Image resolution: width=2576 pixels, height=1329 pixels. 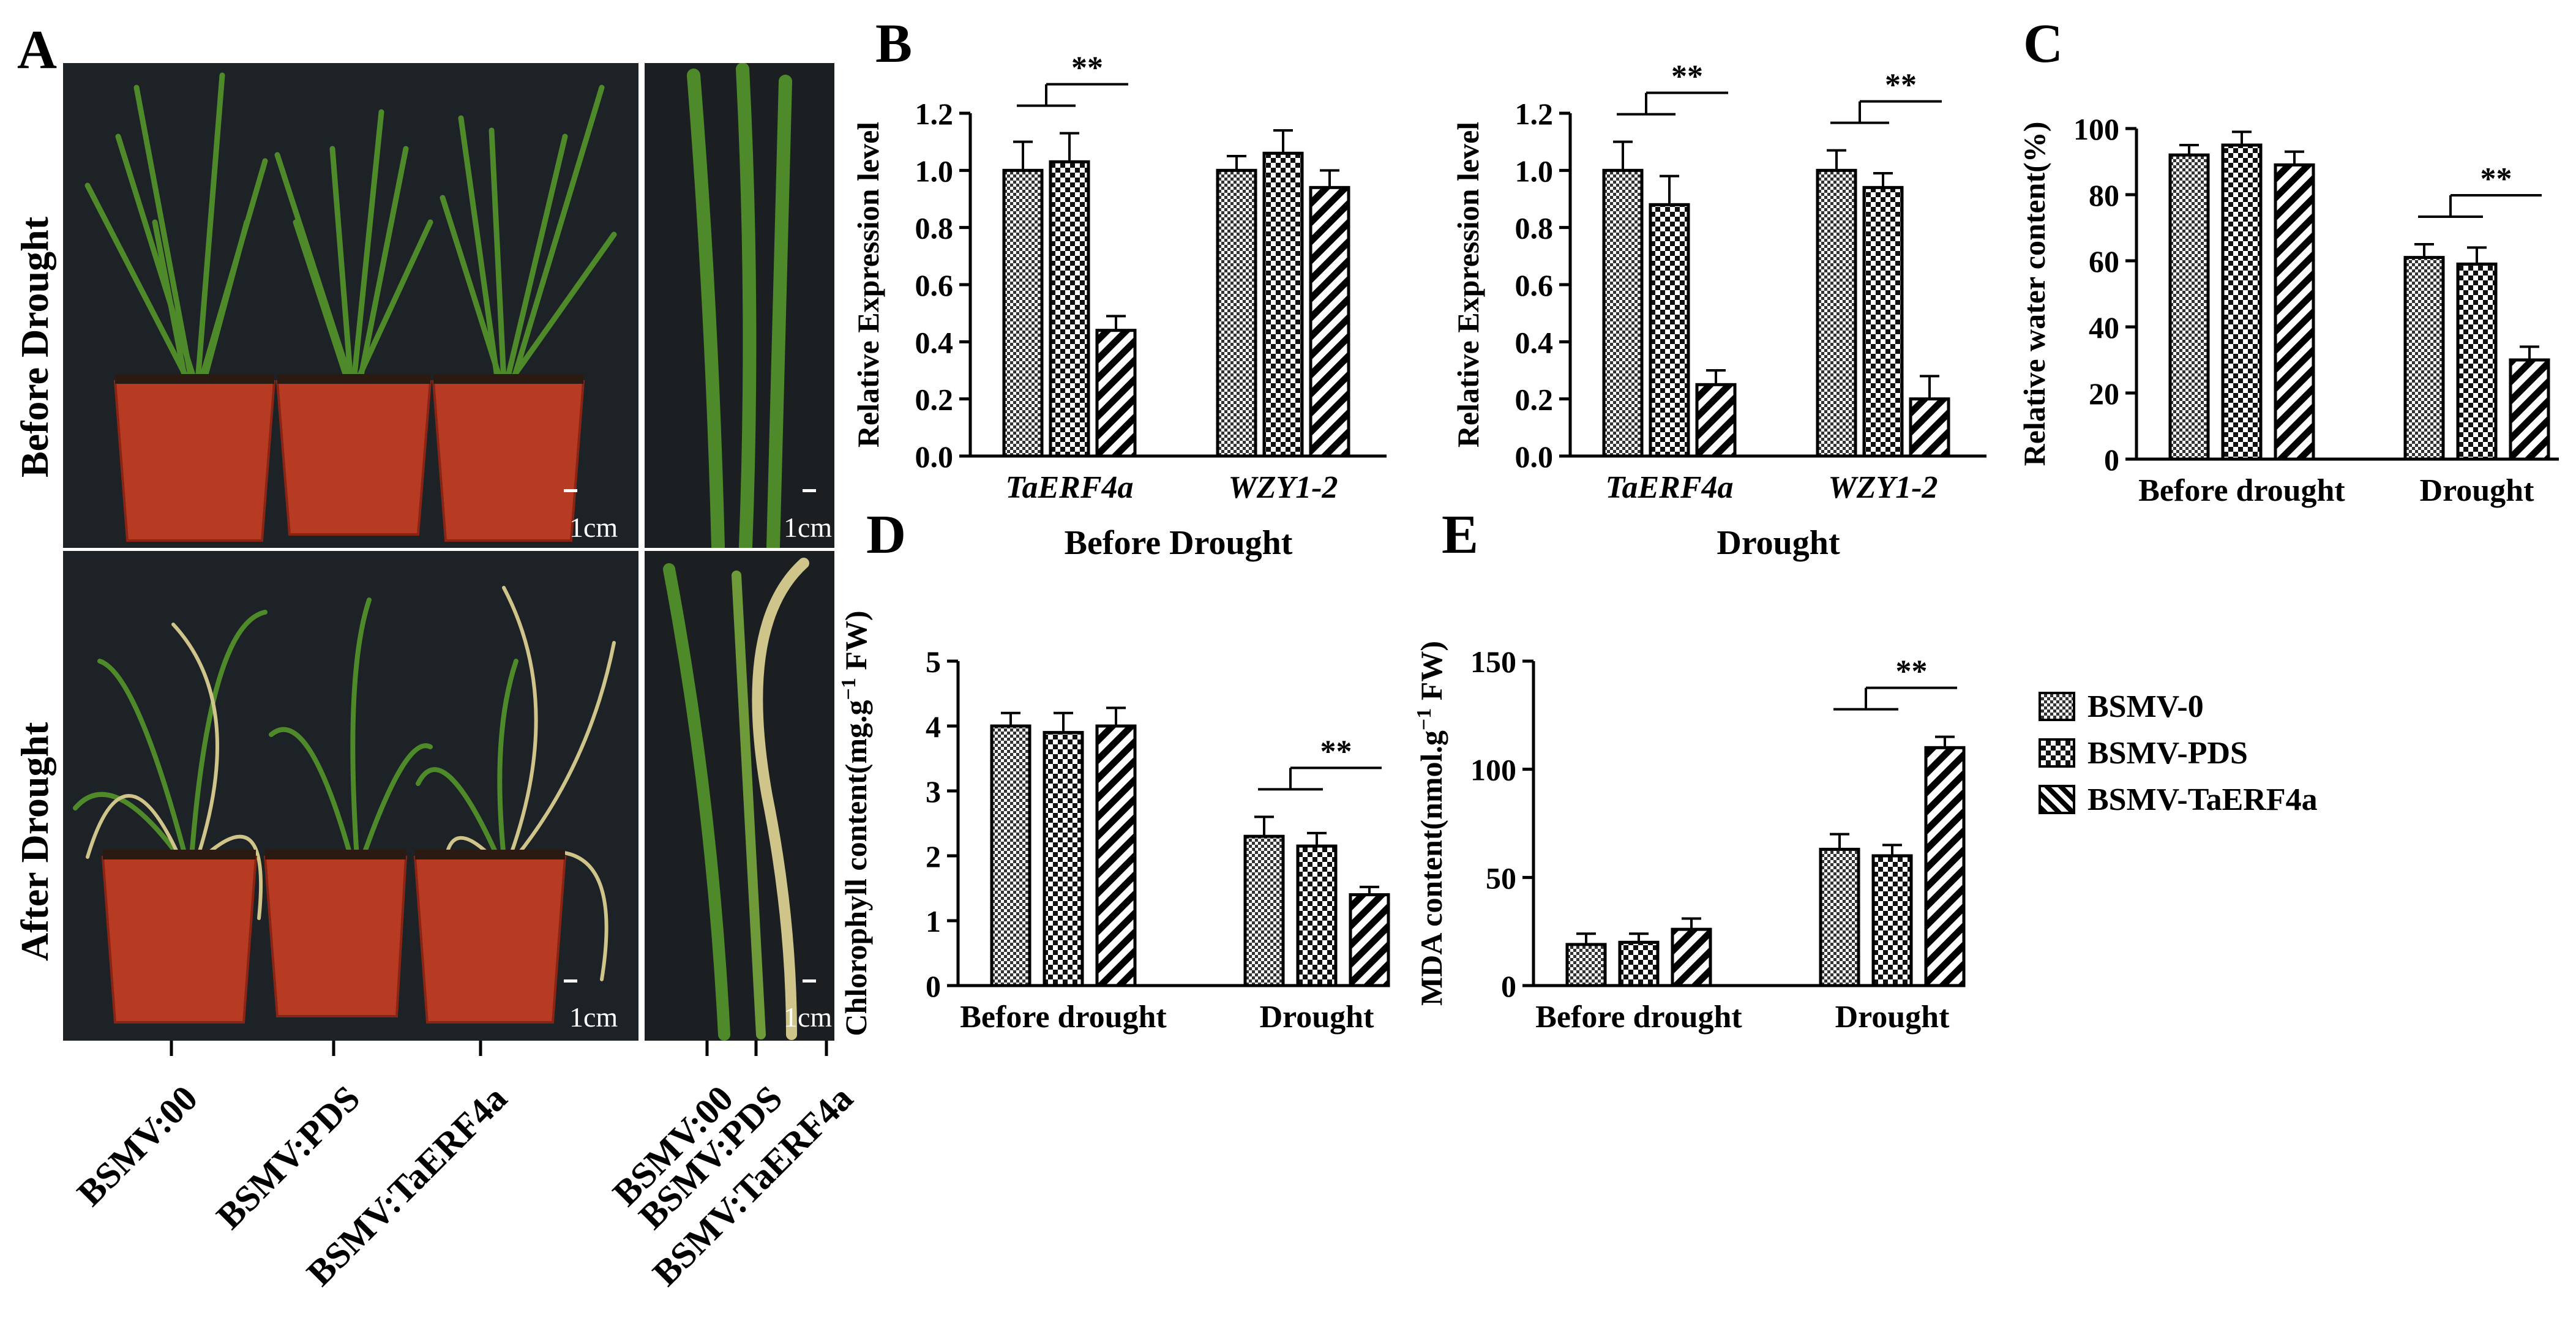 I want to click on legend-item-bsmv-0: BSMV-0, so click(x=2178, y=706).